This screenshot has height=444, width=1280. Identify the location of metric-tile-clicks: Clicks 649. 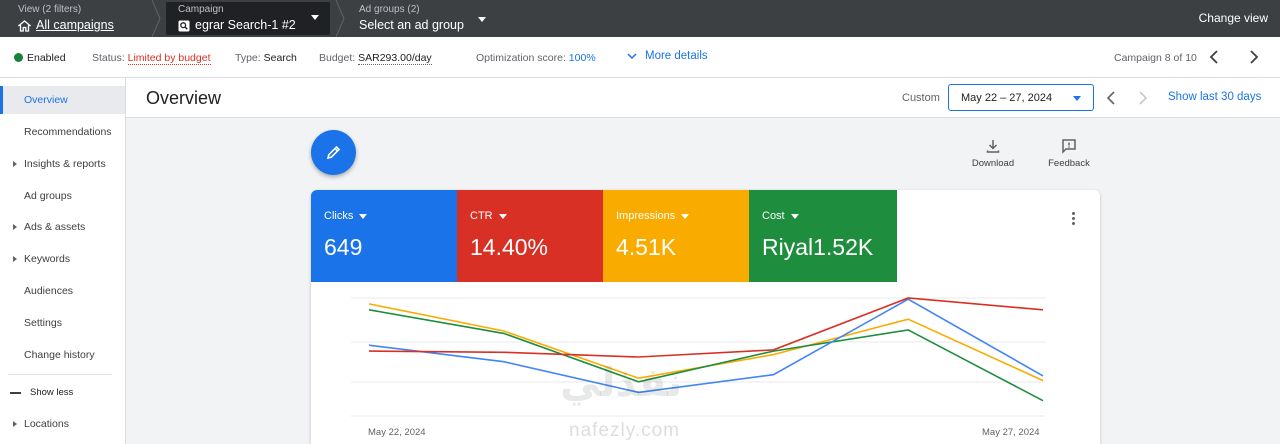
(384, 236).